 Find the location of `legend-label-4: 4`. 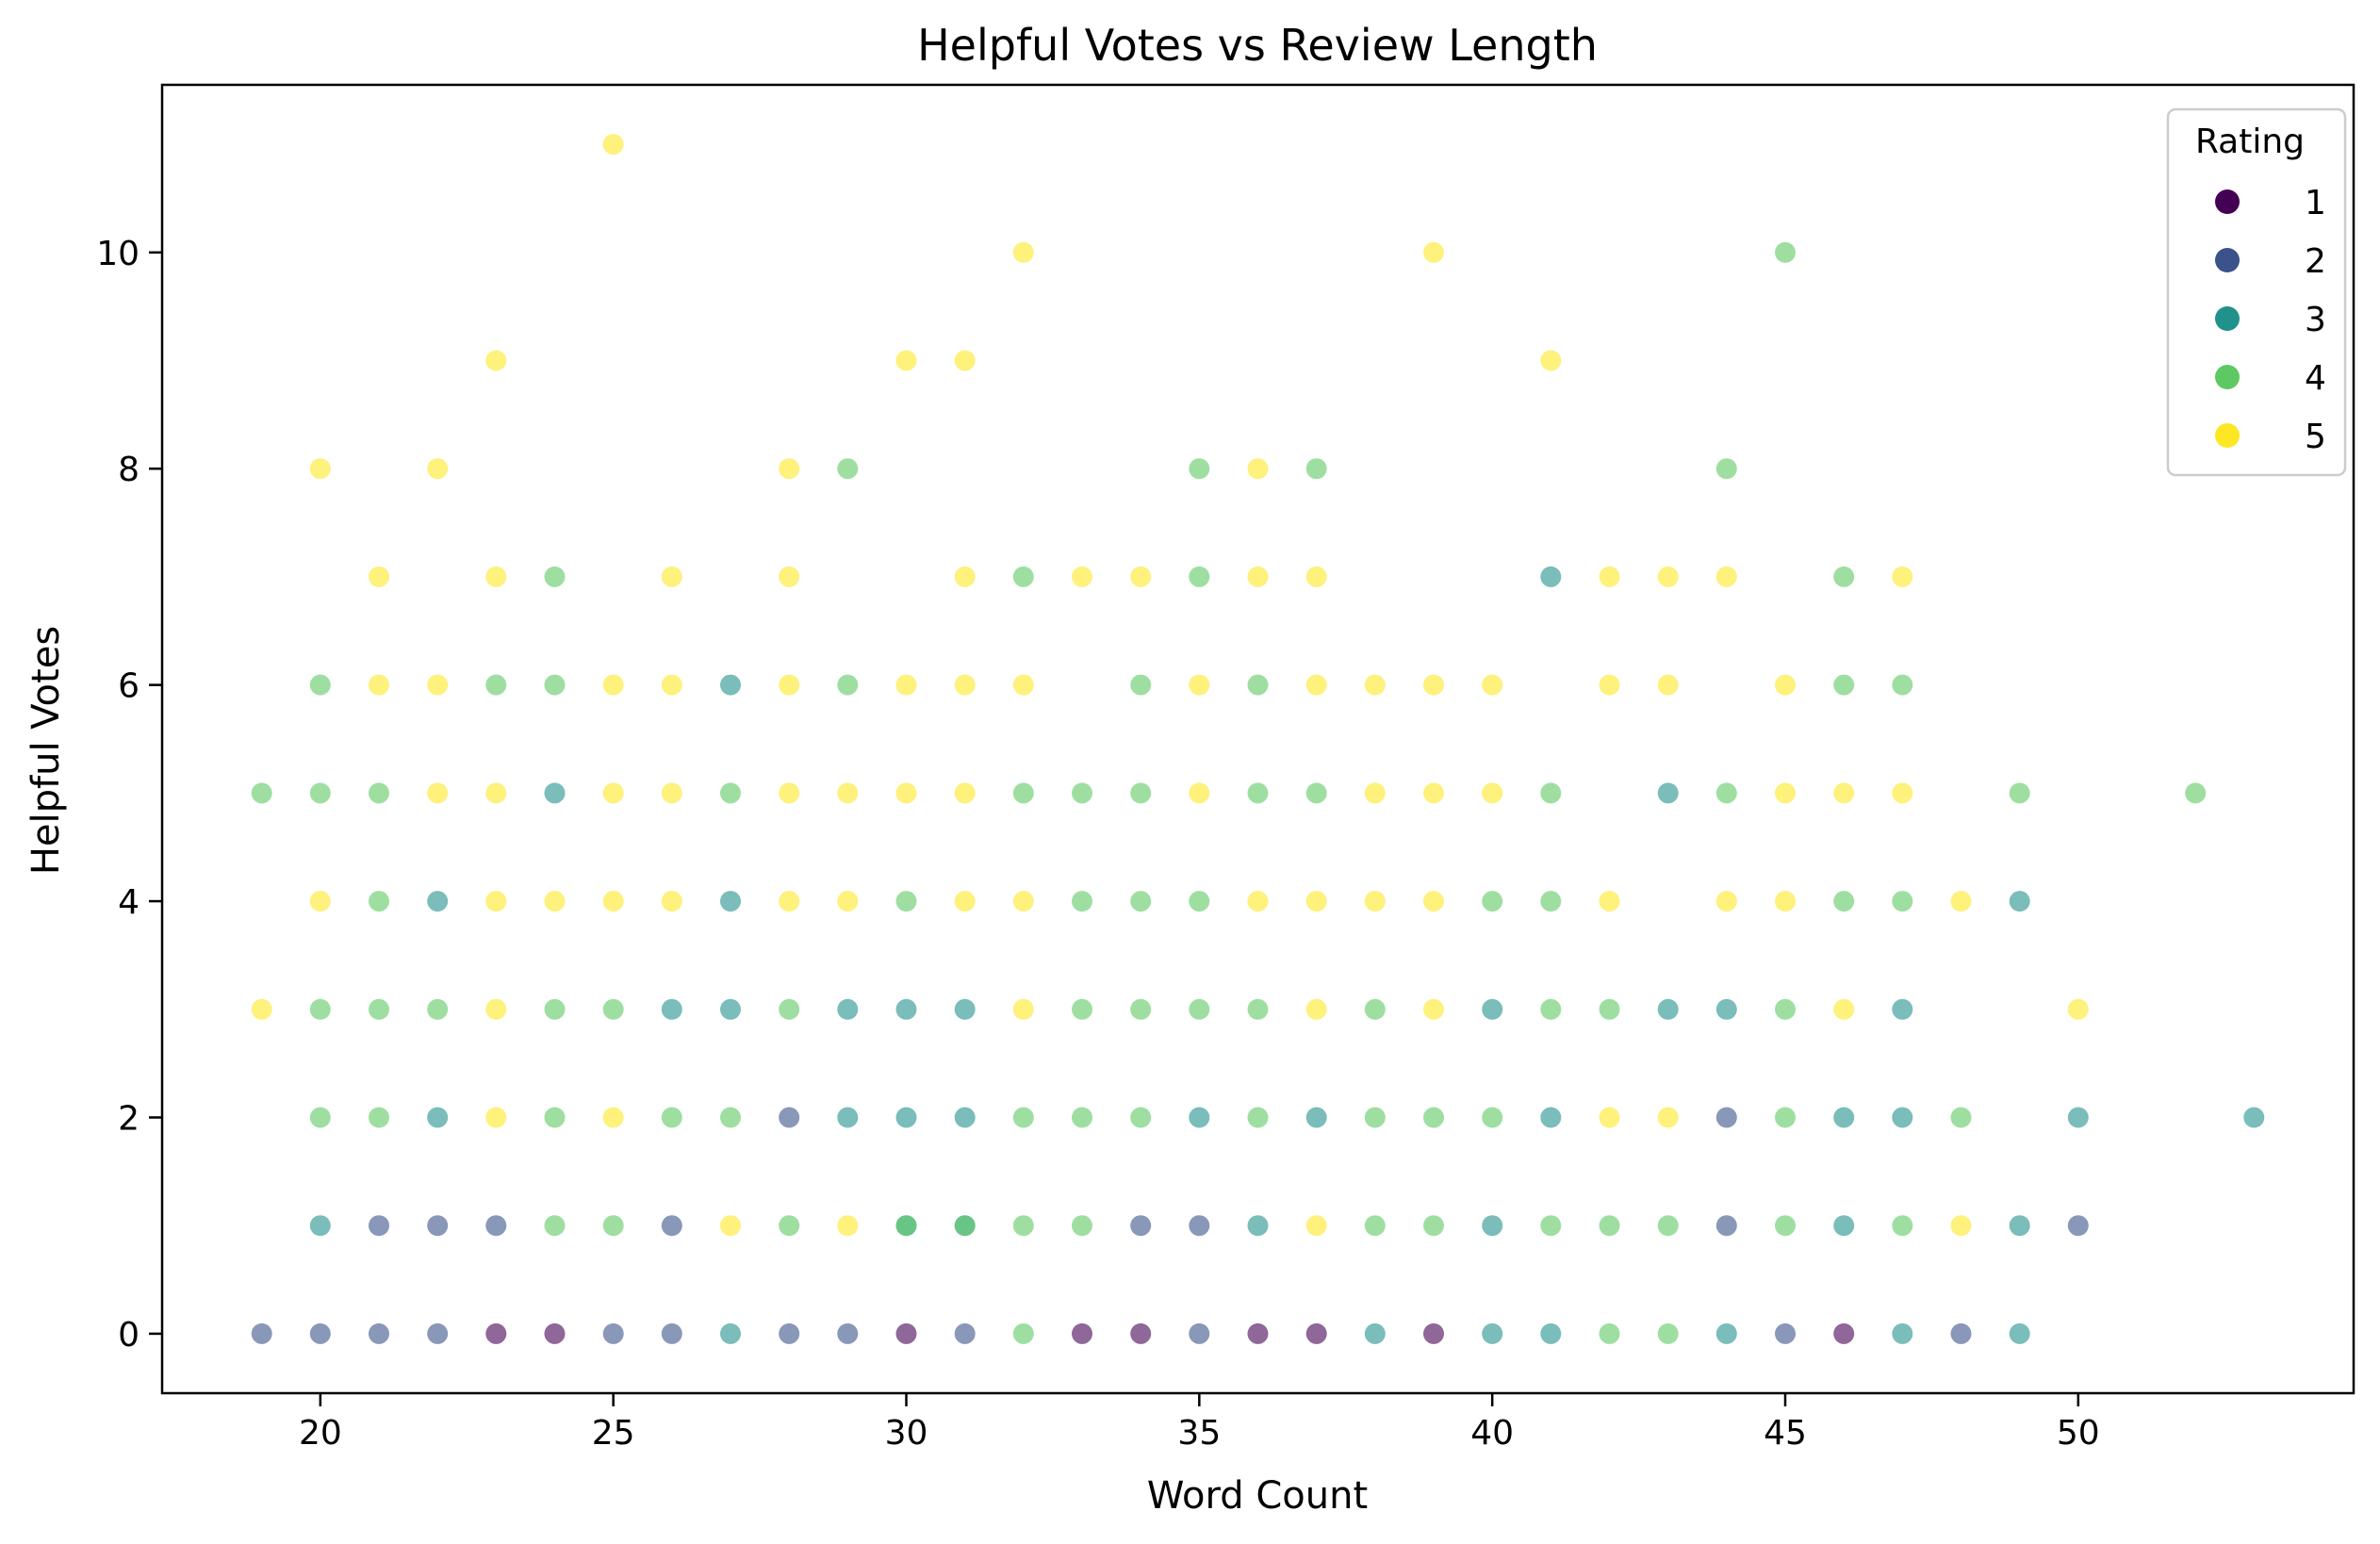

legend-label-4: 4 is located at coordinates (2315, 378).